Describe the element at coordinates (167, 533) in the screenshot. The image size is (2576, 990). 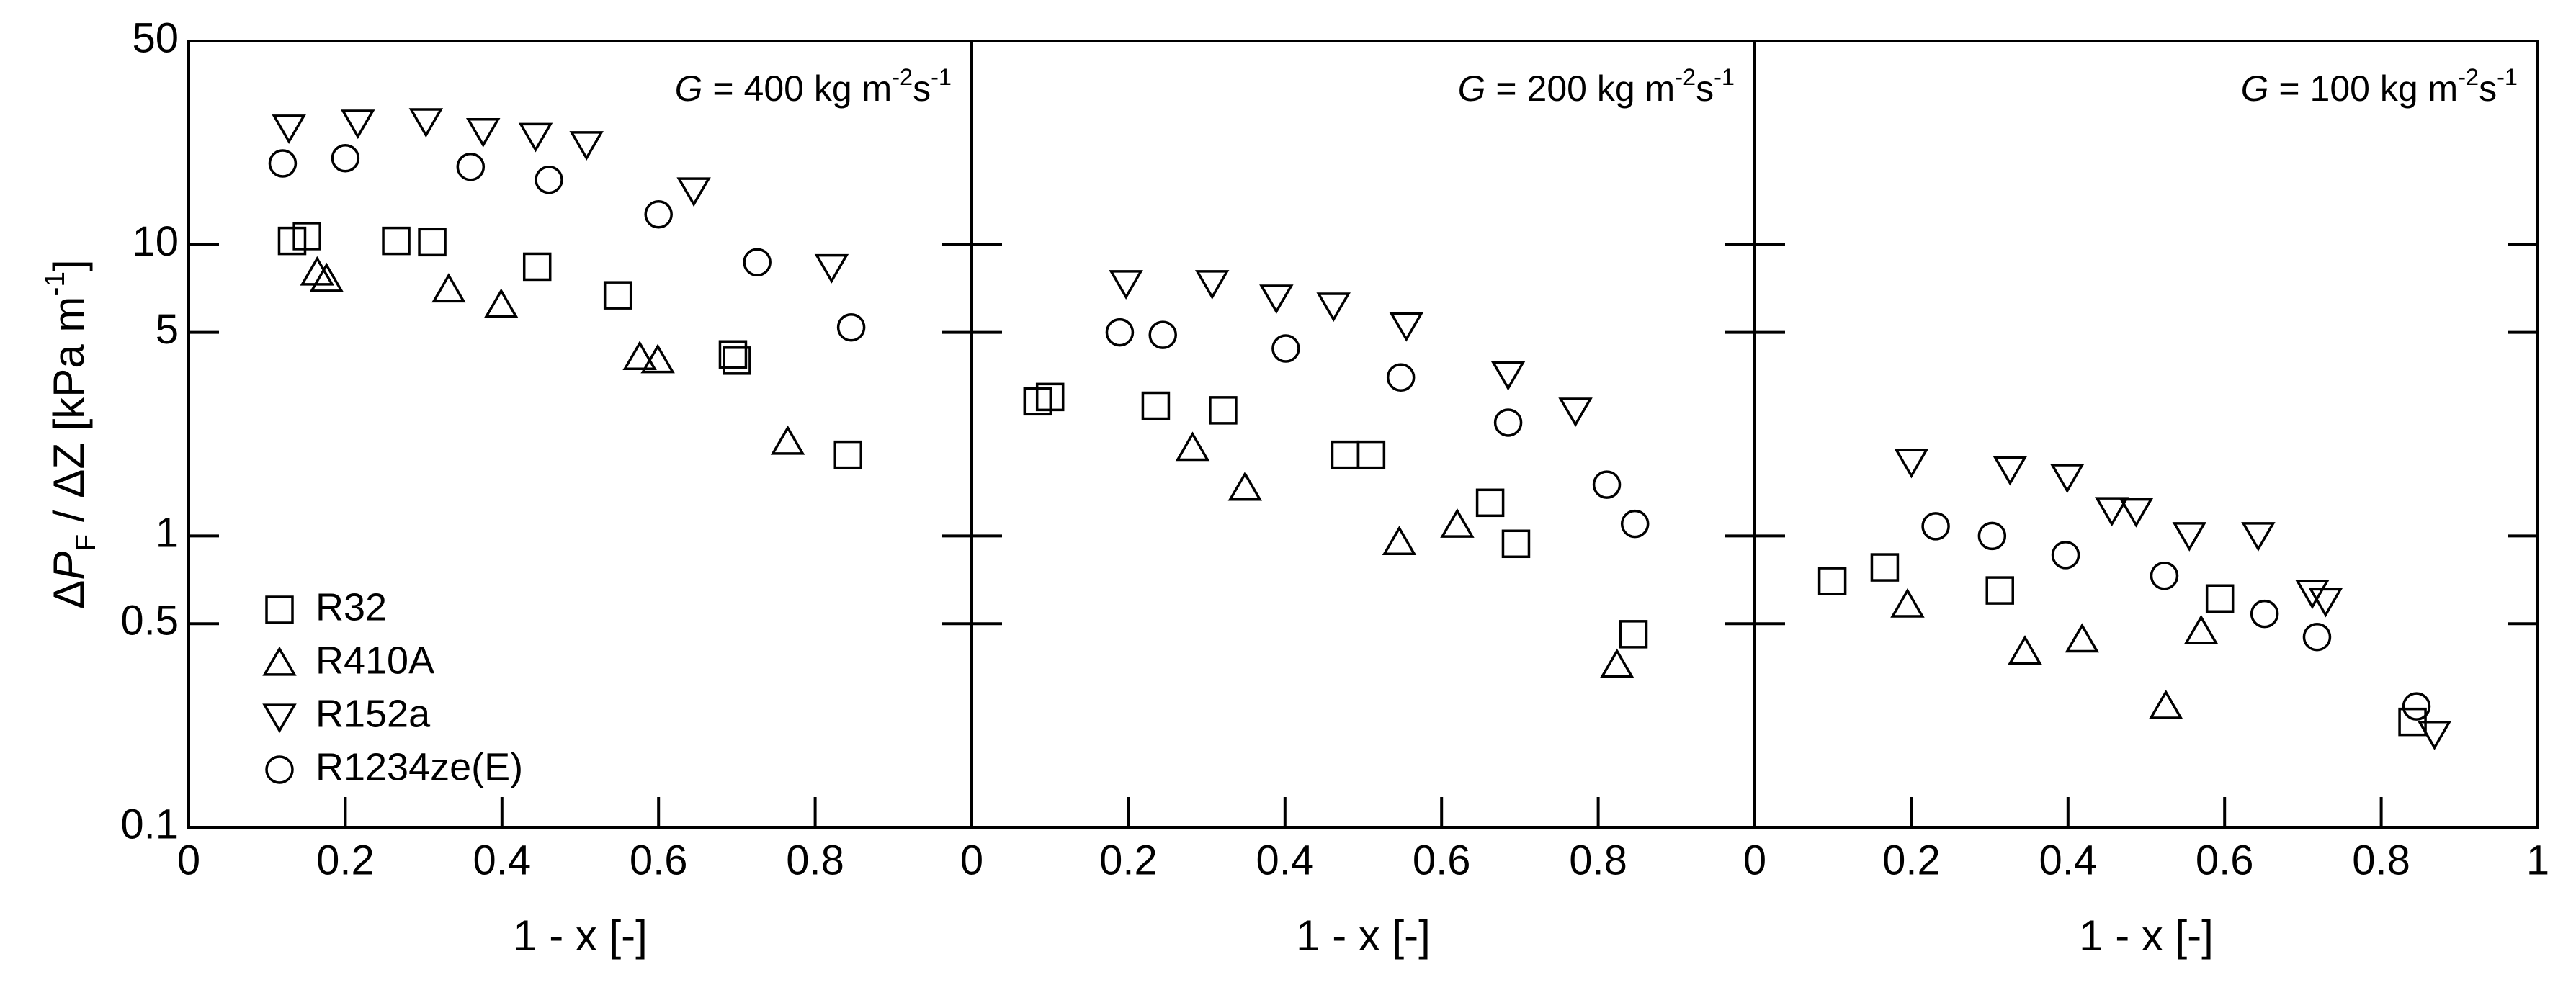
I see `y-tick-label: 1` at that location.